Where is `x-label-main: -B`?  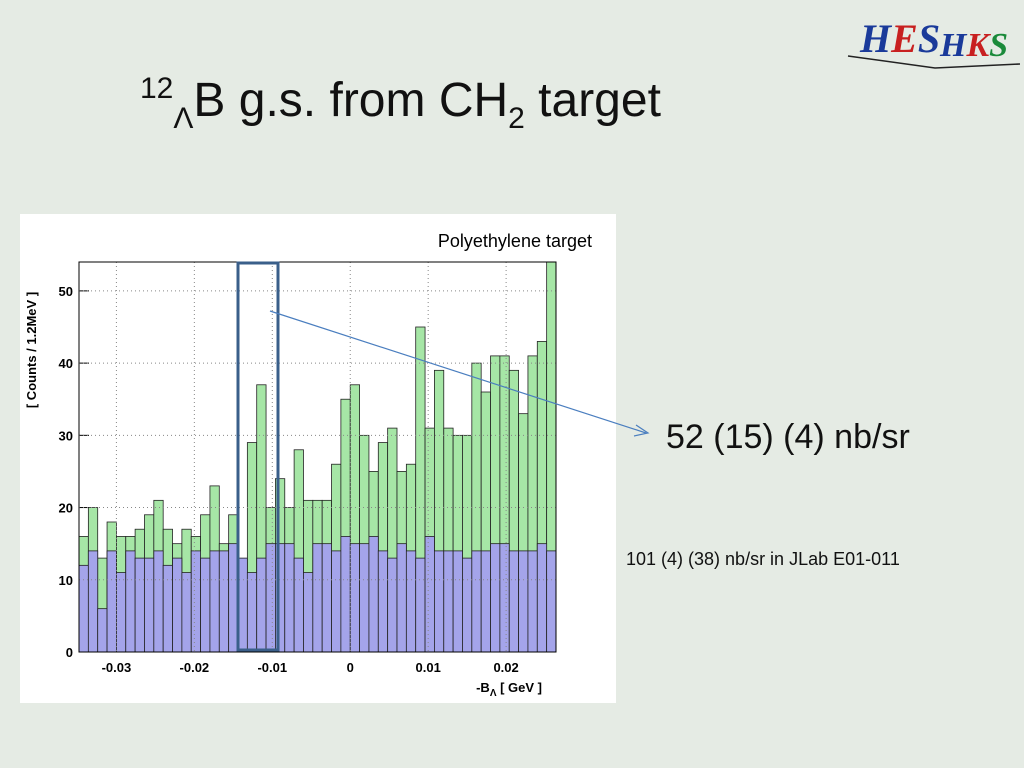
x-label-main: -B is located at coordinates (483, 687).